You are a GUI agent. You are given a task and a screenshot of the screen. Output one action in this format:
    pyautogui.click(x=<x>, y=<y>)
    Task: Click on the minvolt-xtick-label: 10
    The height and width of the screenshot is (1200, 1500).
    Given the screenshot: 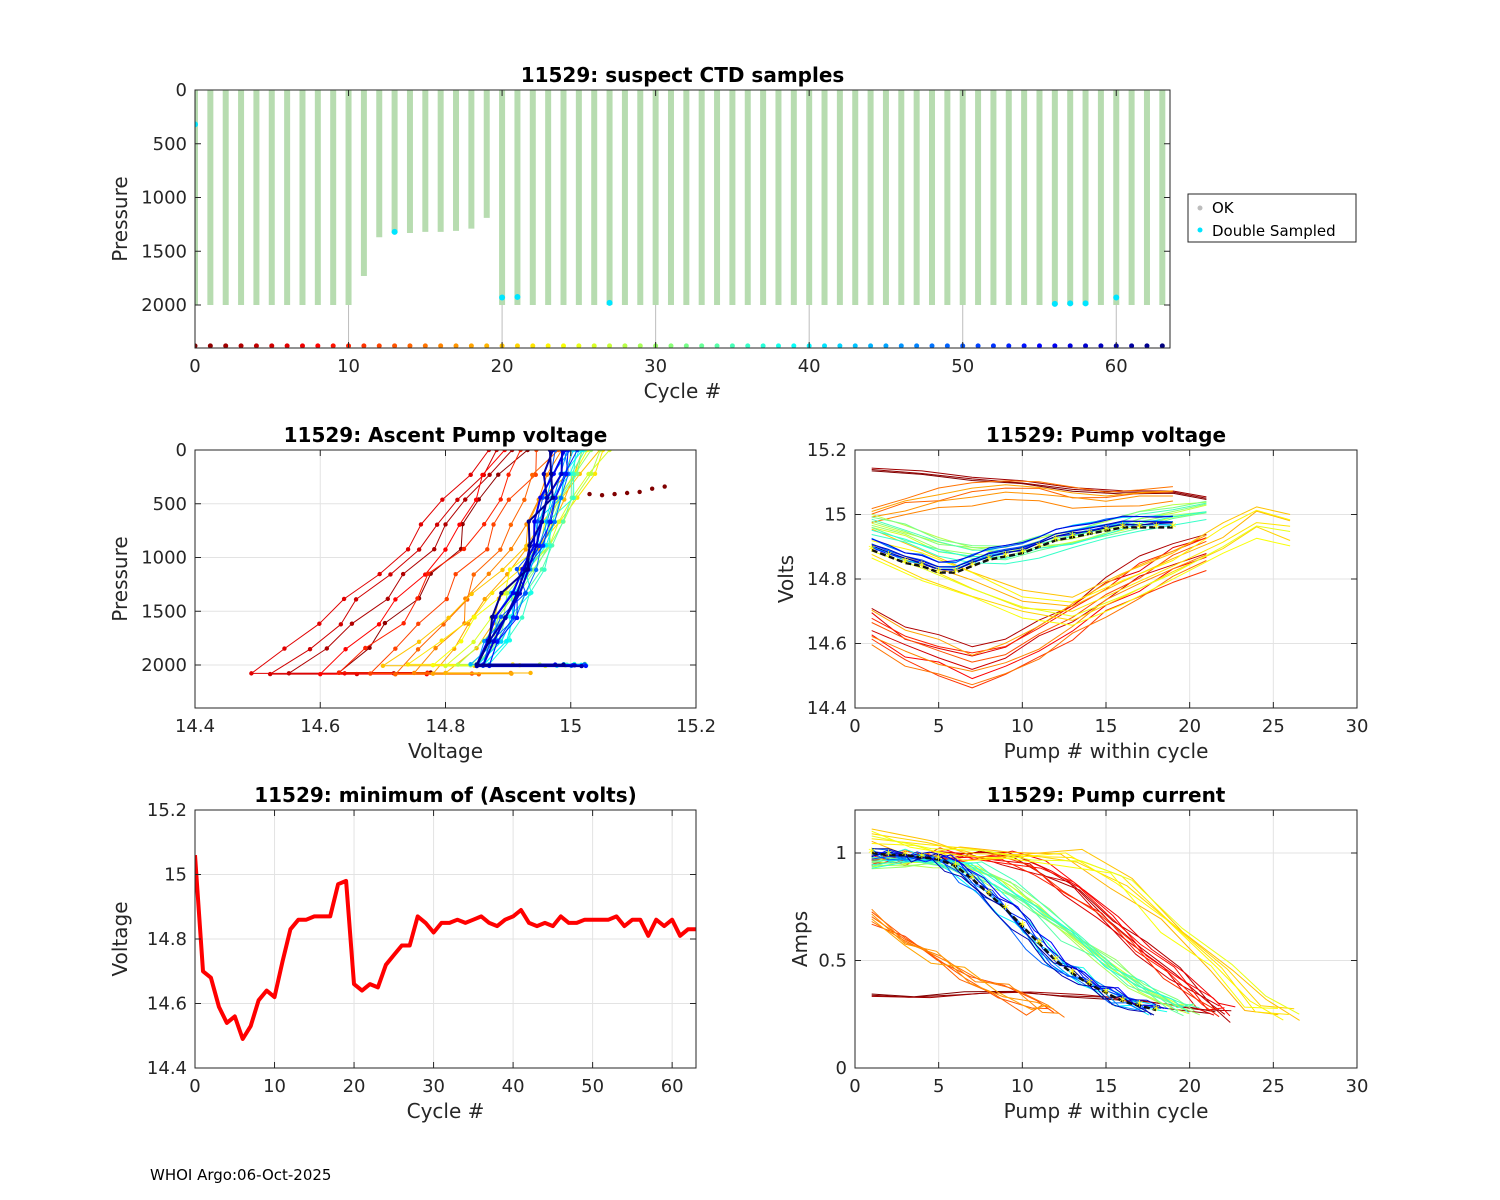 What is the action you would take?
    pyautogui.click(x=274, y=1086)
    